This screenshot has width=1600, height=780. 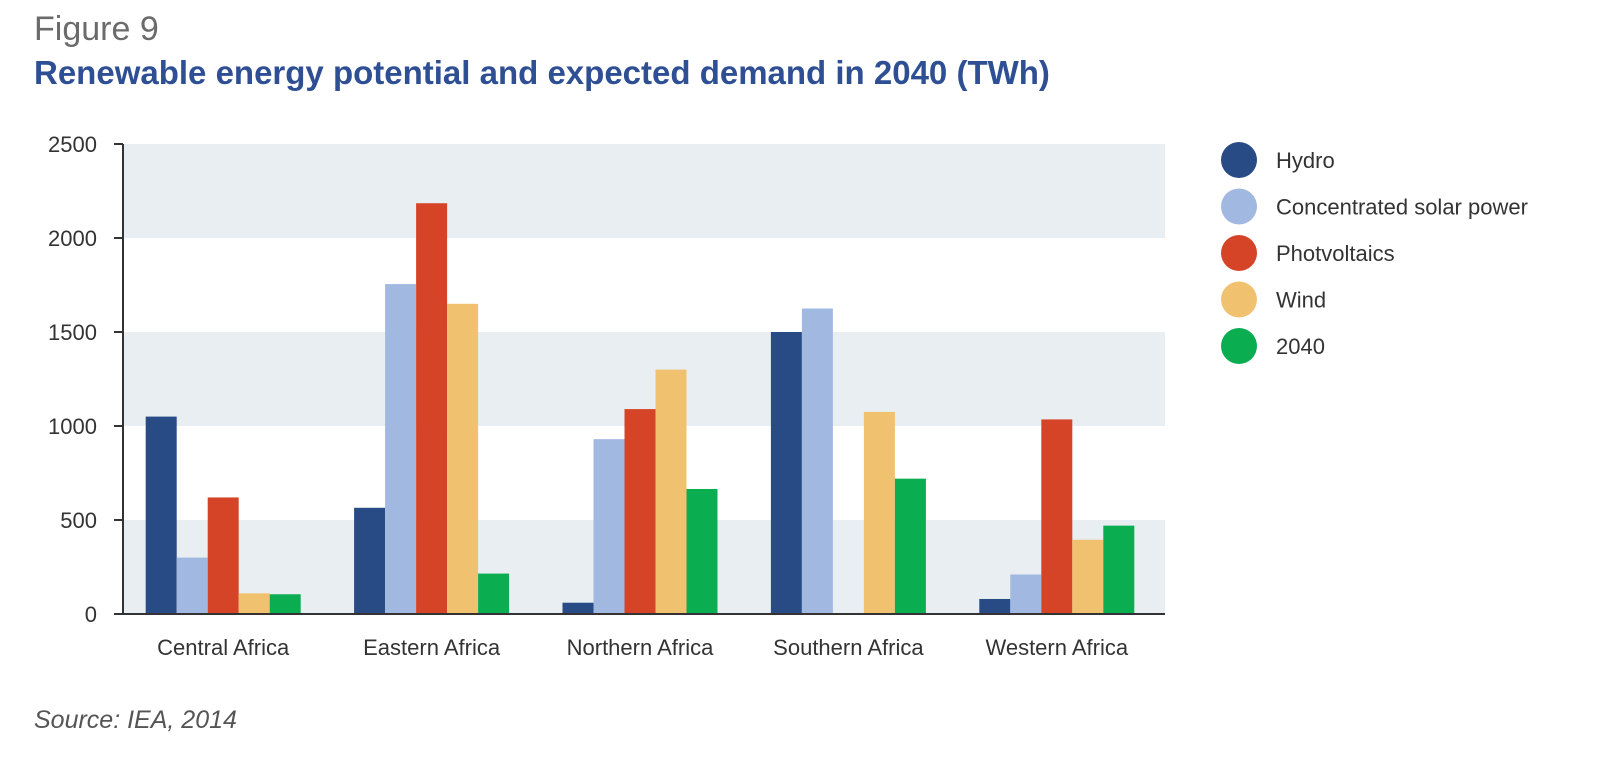 I want to click on x-tick-label: Central Africa, so click(x=223, y=647).